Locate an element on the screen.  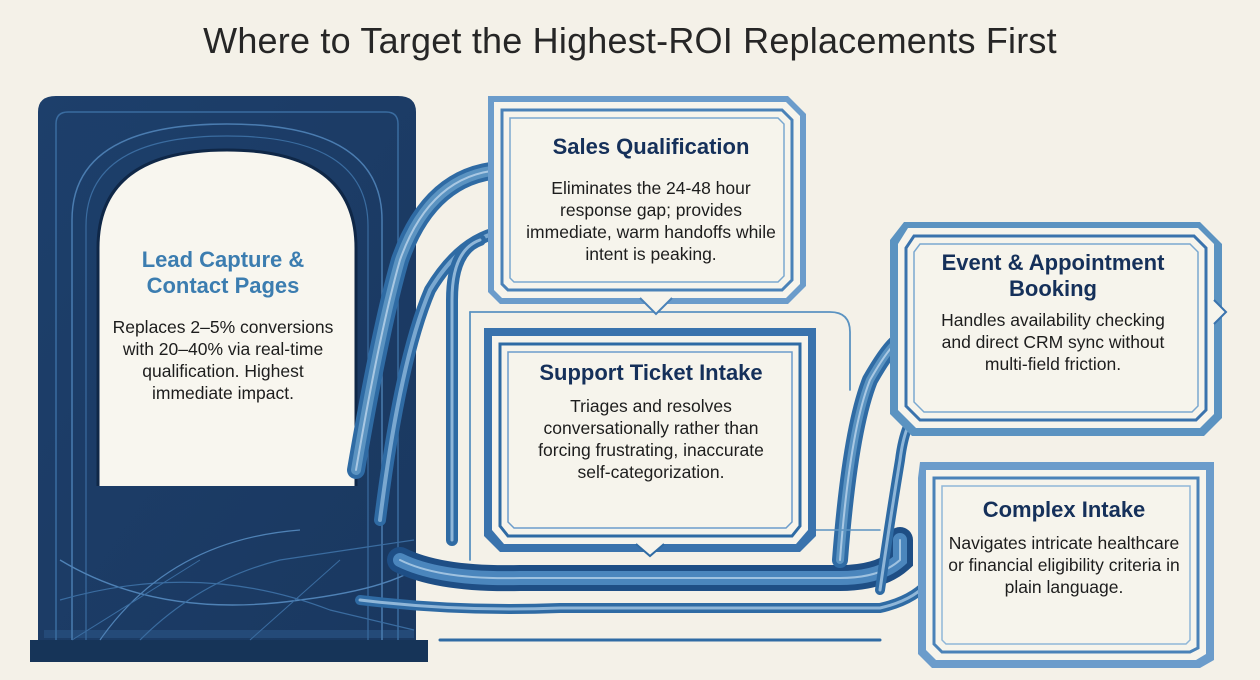
support-ticket-frame is located at coordinates (650, 443).